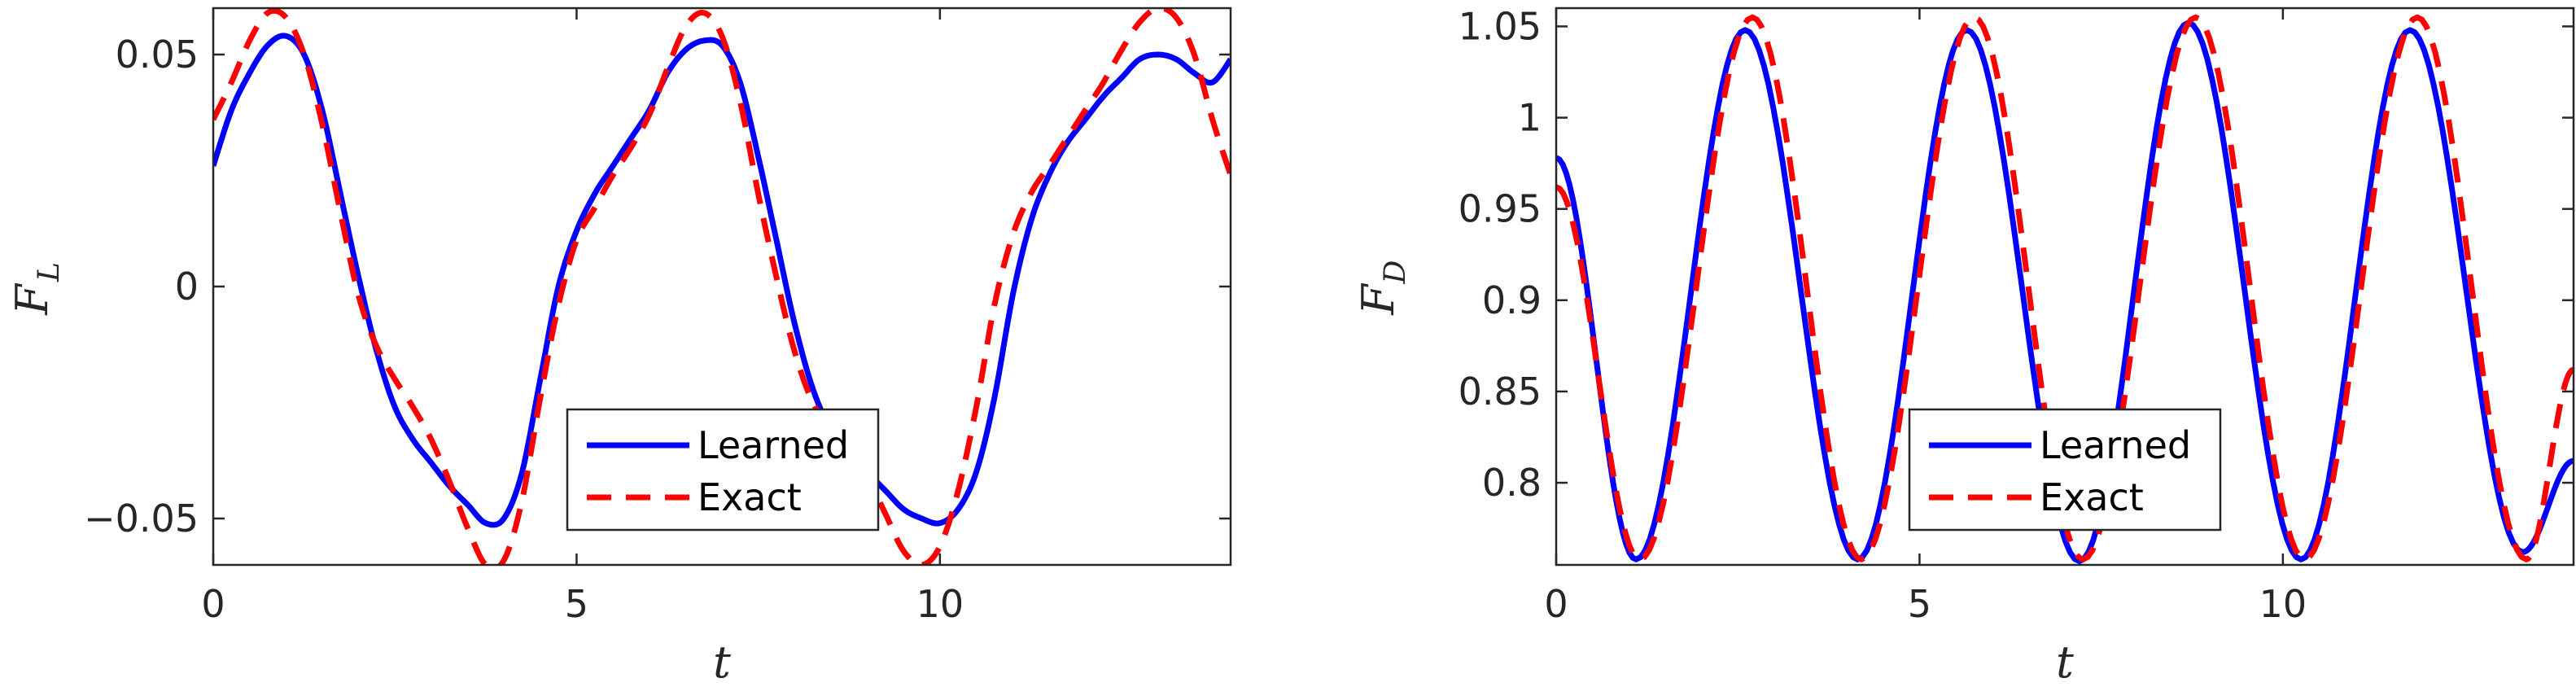 Image resolution: width=2576 pixels, height=687 pixels. What do you see at coordinates (187, 286) in the screenshot?
I see `y-tick-label: 0` at bounding box center [187, 286].